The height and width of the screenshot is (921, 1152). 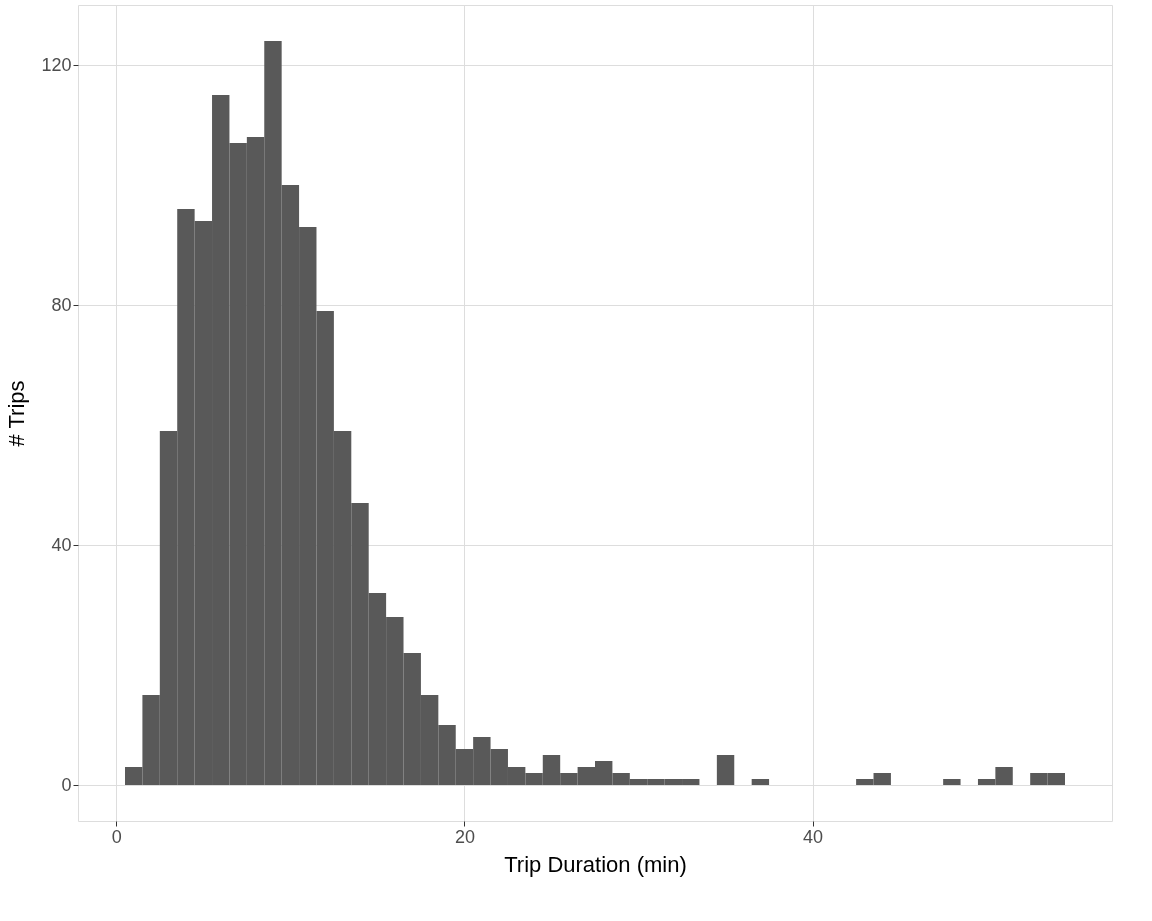 What do you see at coordinates (813, 836) in the screenshot?
I see `x-tick-label: 40` at bounding box center [813, 836].